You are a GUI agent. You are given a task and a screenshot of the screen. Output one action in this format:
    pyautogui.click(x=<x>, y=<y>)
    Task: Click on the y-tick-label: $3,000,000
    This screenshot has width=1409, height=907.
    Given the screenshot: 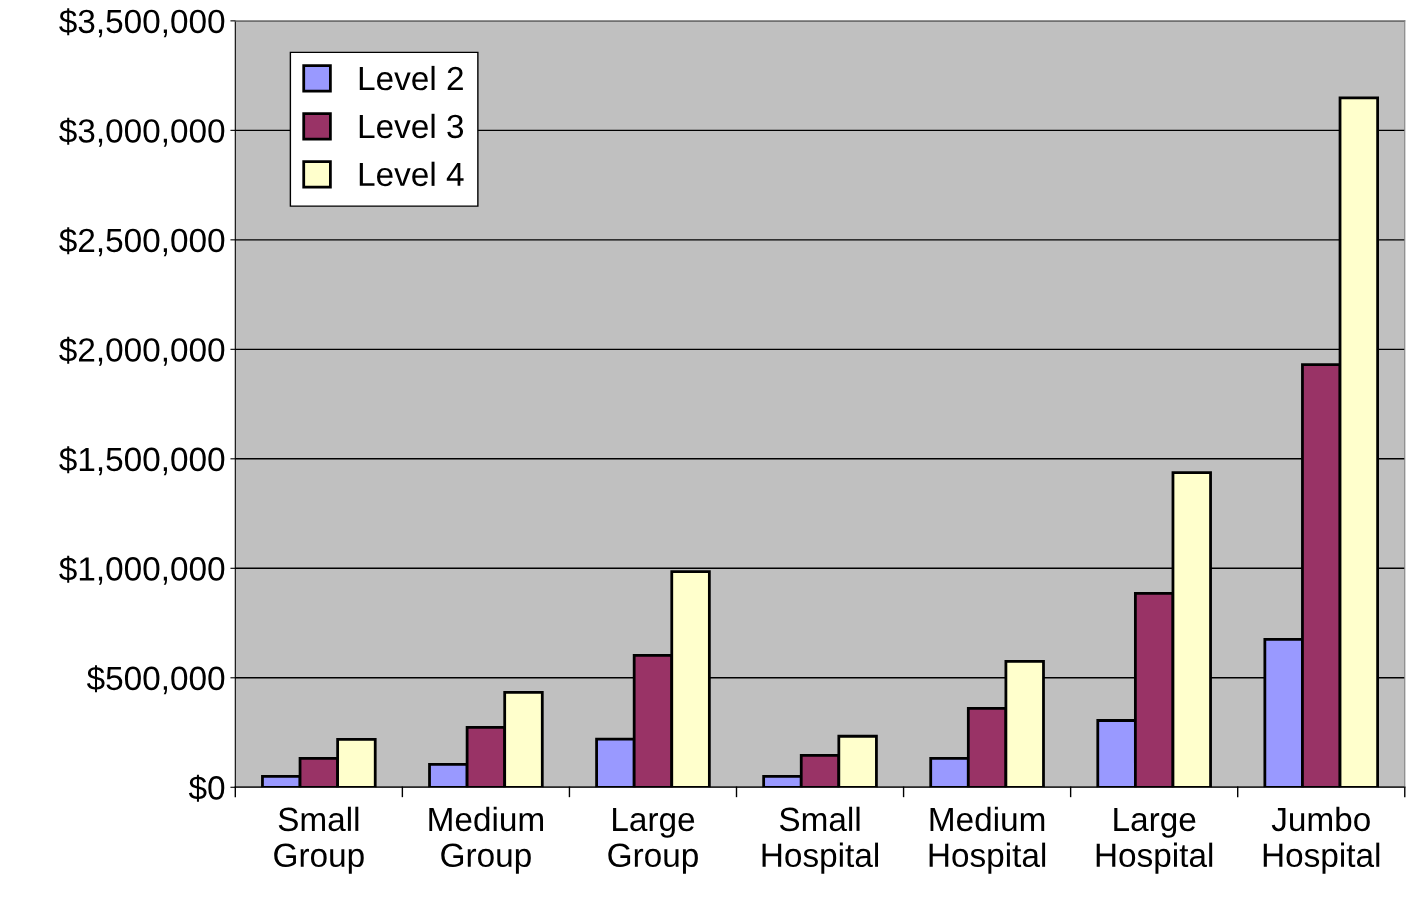 What is the action you would take?
    pyautogui.click(x=142, y=132)
    